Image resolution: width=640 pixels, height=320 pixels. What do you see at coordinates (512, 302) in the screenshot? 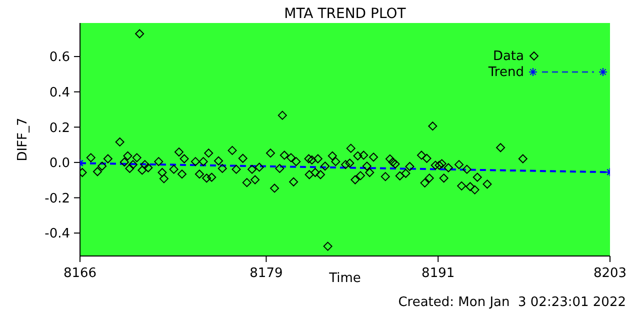
I see `text: Created: Mon Jan 3 02:23:01 2022` at bounding box center [512, 302].